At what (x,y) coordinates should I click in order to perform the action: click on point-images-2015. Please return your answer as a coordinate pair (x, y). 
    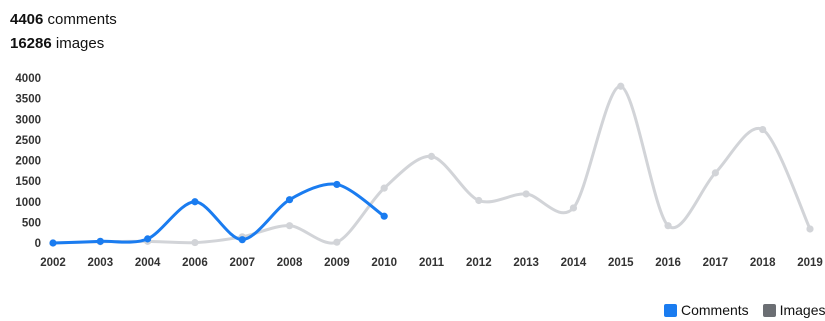
    Looking at the image, I should click on (621, 86).